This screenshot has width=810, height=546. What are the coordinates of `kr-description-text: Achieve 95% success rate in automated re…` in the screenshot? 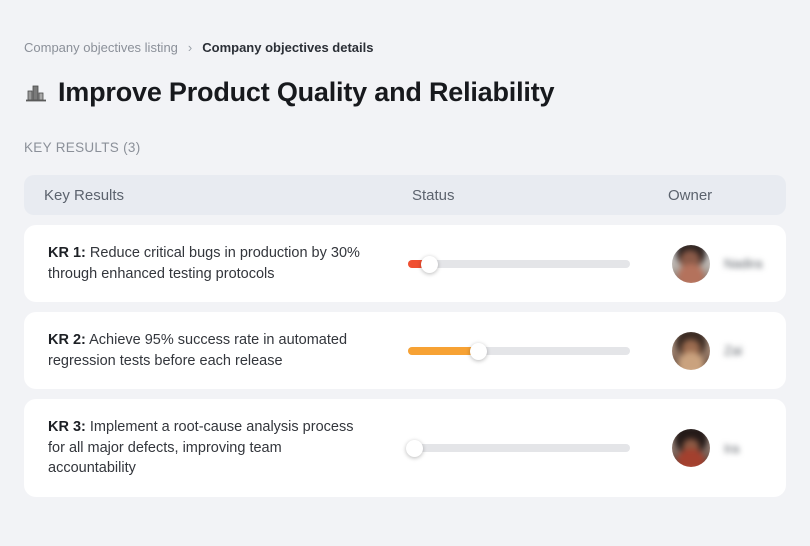 It's located at (198, 350).